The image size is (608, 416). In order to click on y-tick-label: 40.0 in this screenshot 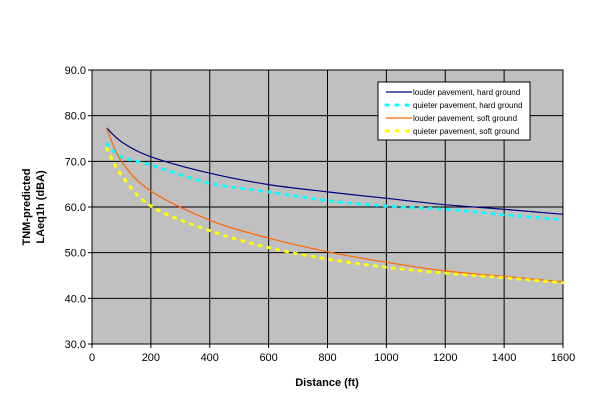, I will do `click(75, 299)`.